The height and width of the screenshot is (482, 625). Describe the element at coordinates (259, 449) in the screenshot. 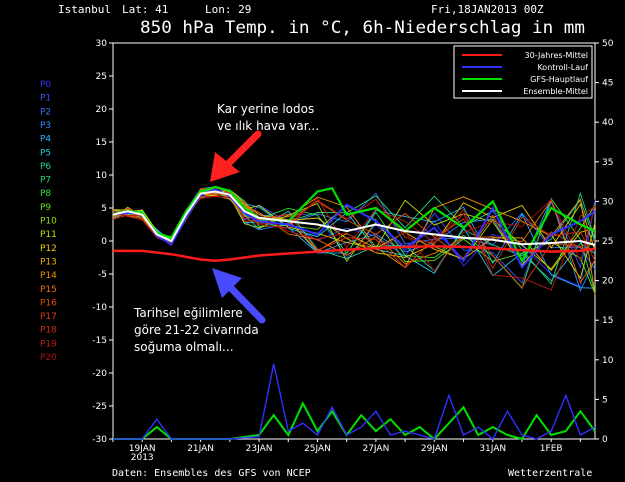

I see `x-tick-label: 23JAN` at that location.